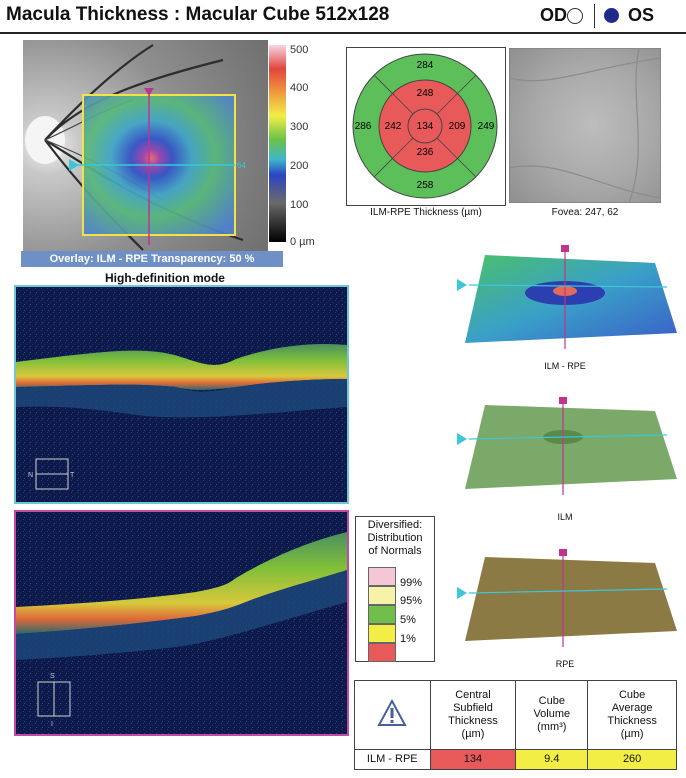 The width and height of the screenshot is (686, 778). I want to click on etdrs-center: 134, so click(425, 126).